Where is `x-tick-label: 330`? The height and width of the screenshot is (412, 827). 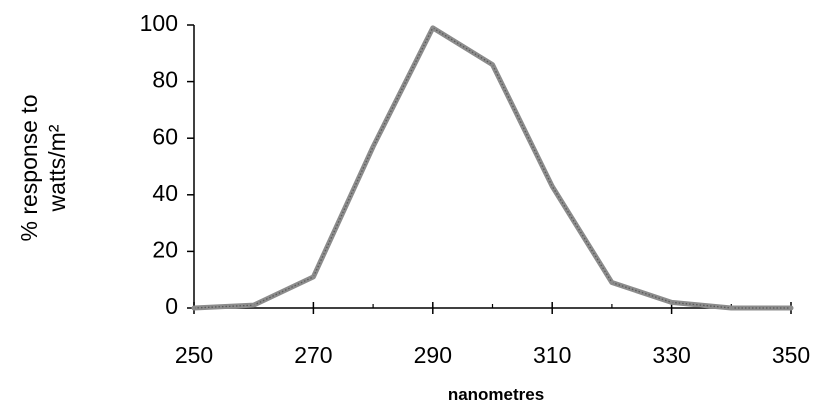 x-tick-label: 330 is located at coordinates (671, 355).